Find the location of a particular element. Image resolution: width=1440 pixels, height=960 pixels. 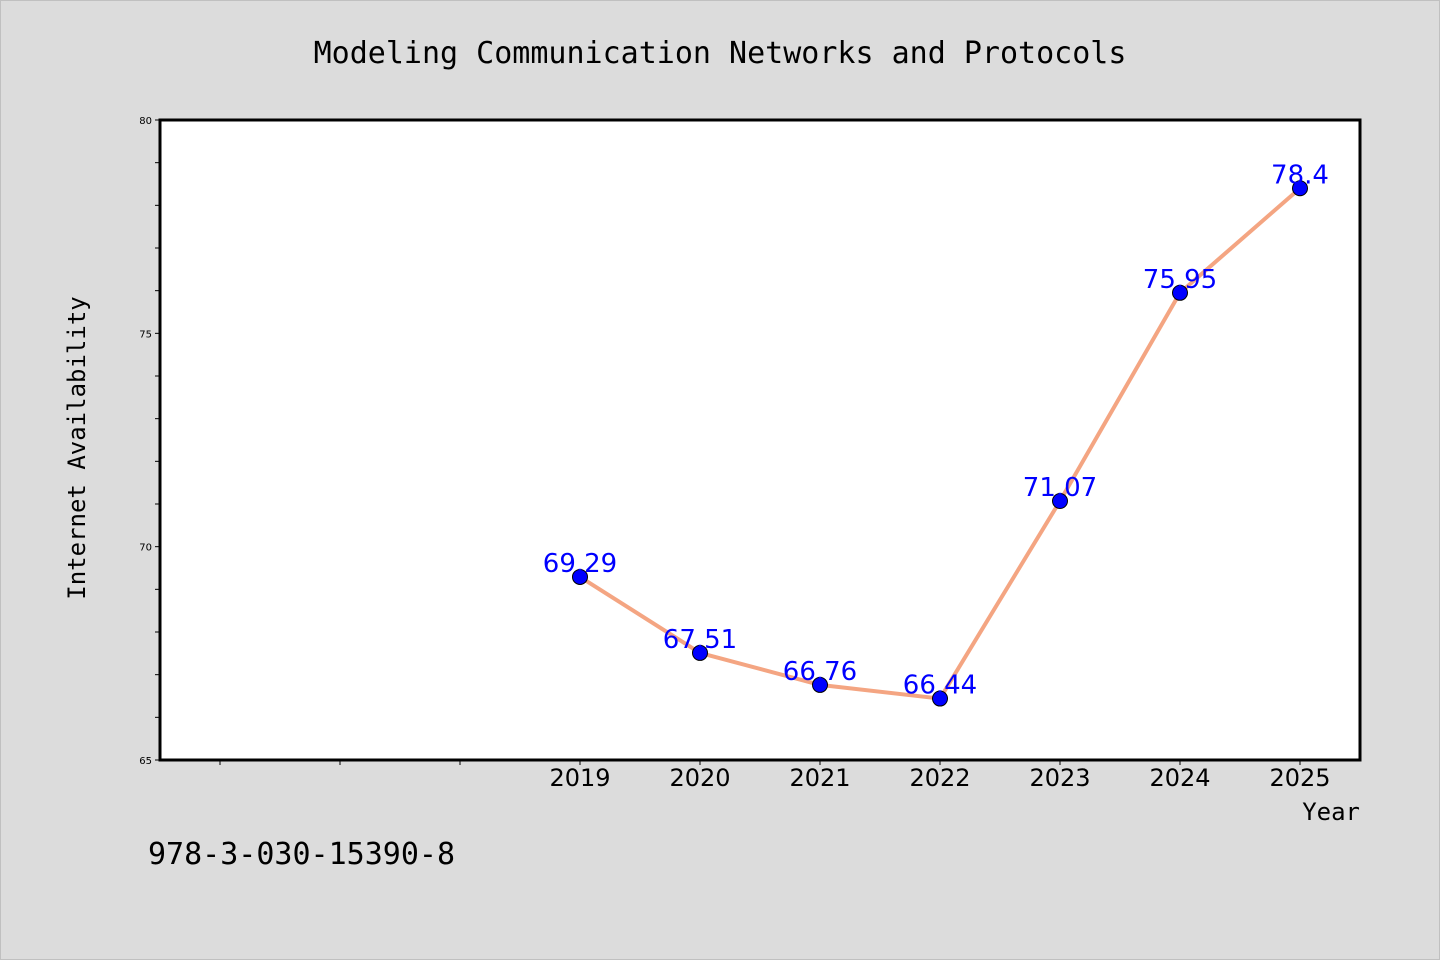

x-tick-label: 2025 is located at coordinates (1299, 778).